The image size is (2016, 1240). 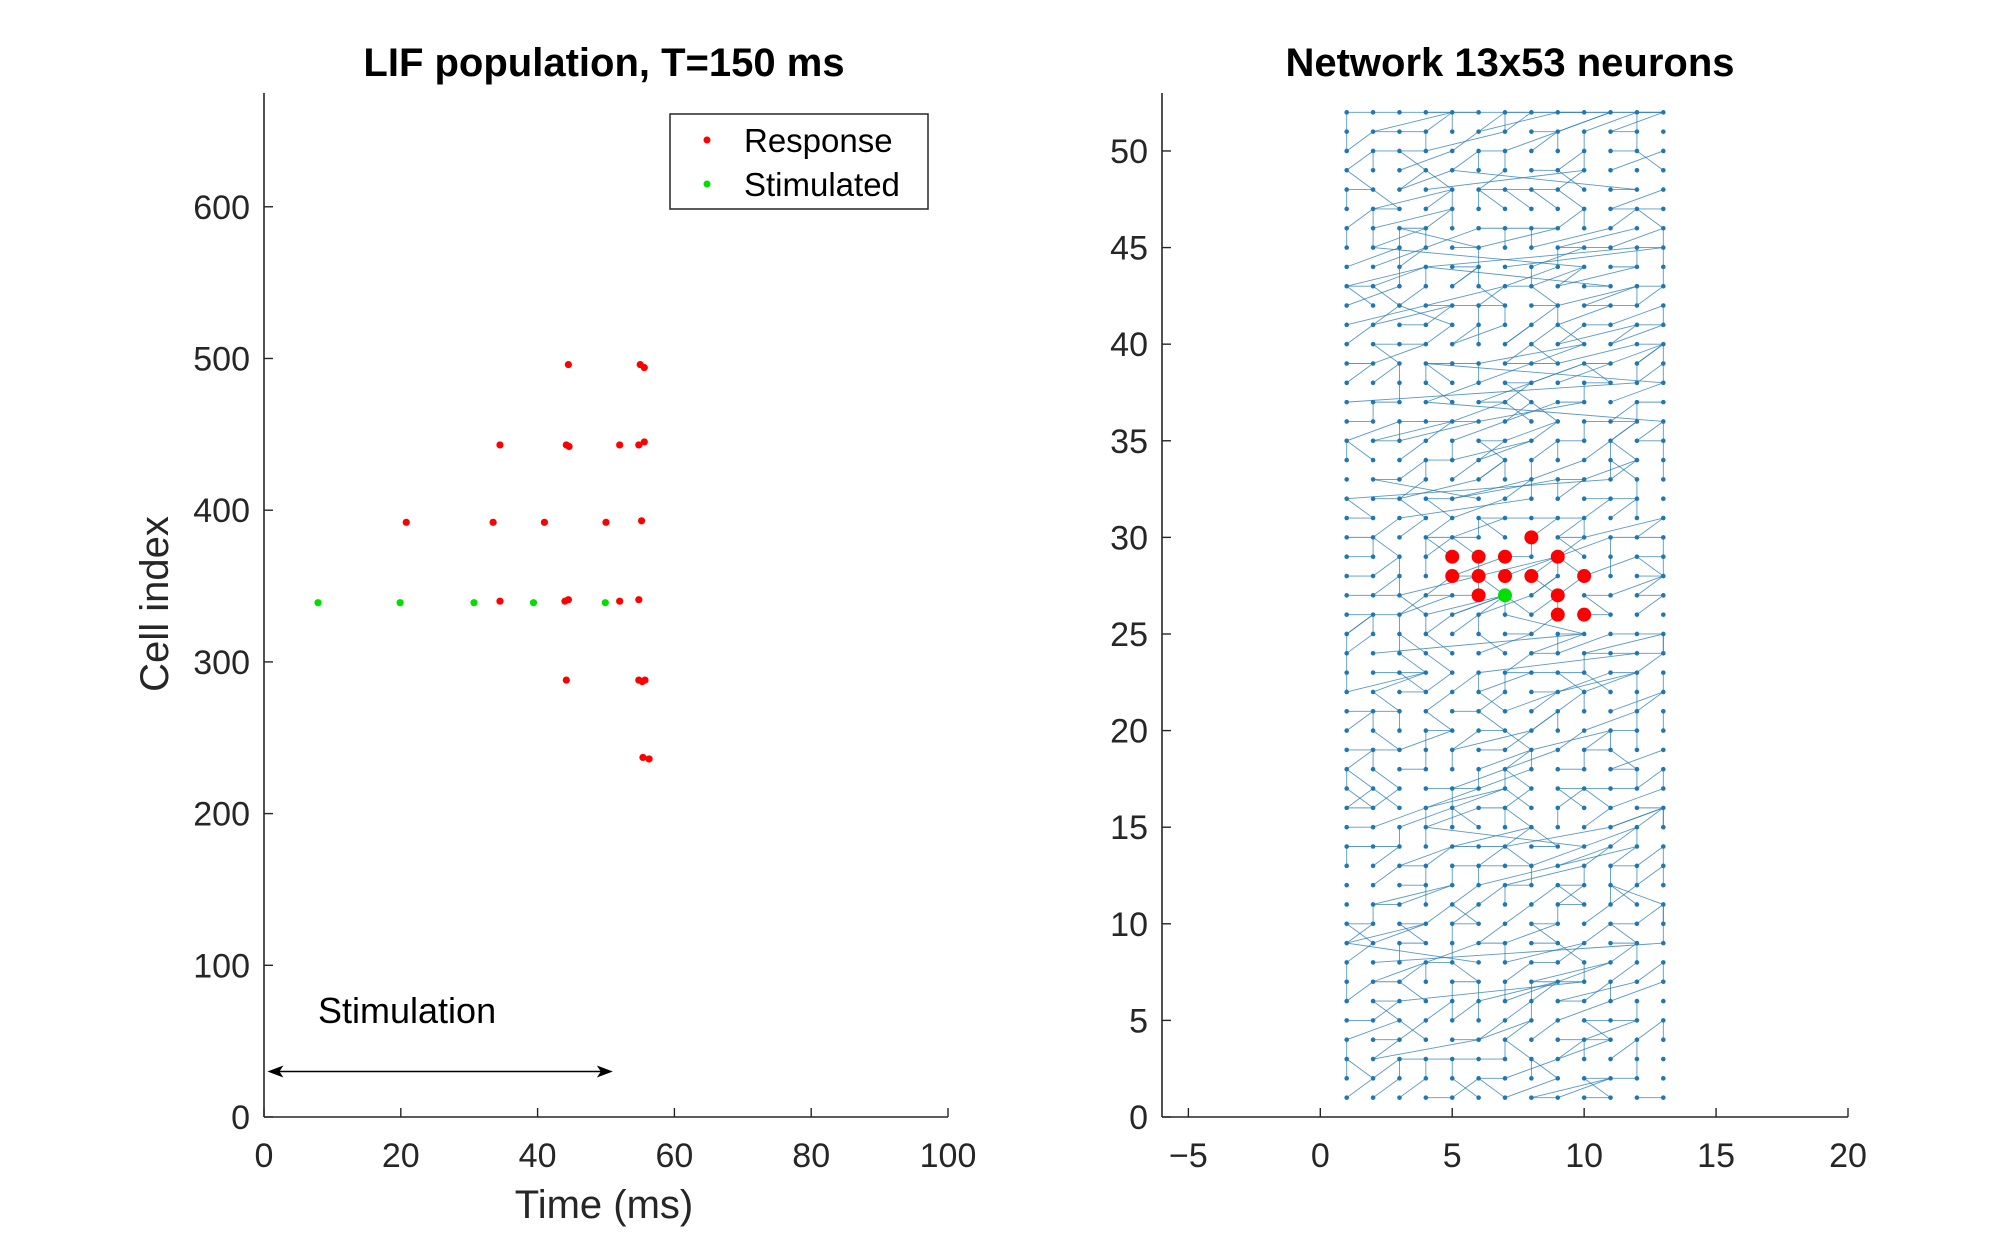 I want to click on network-y-tick-label: 25, so click(x=1129, y=635).